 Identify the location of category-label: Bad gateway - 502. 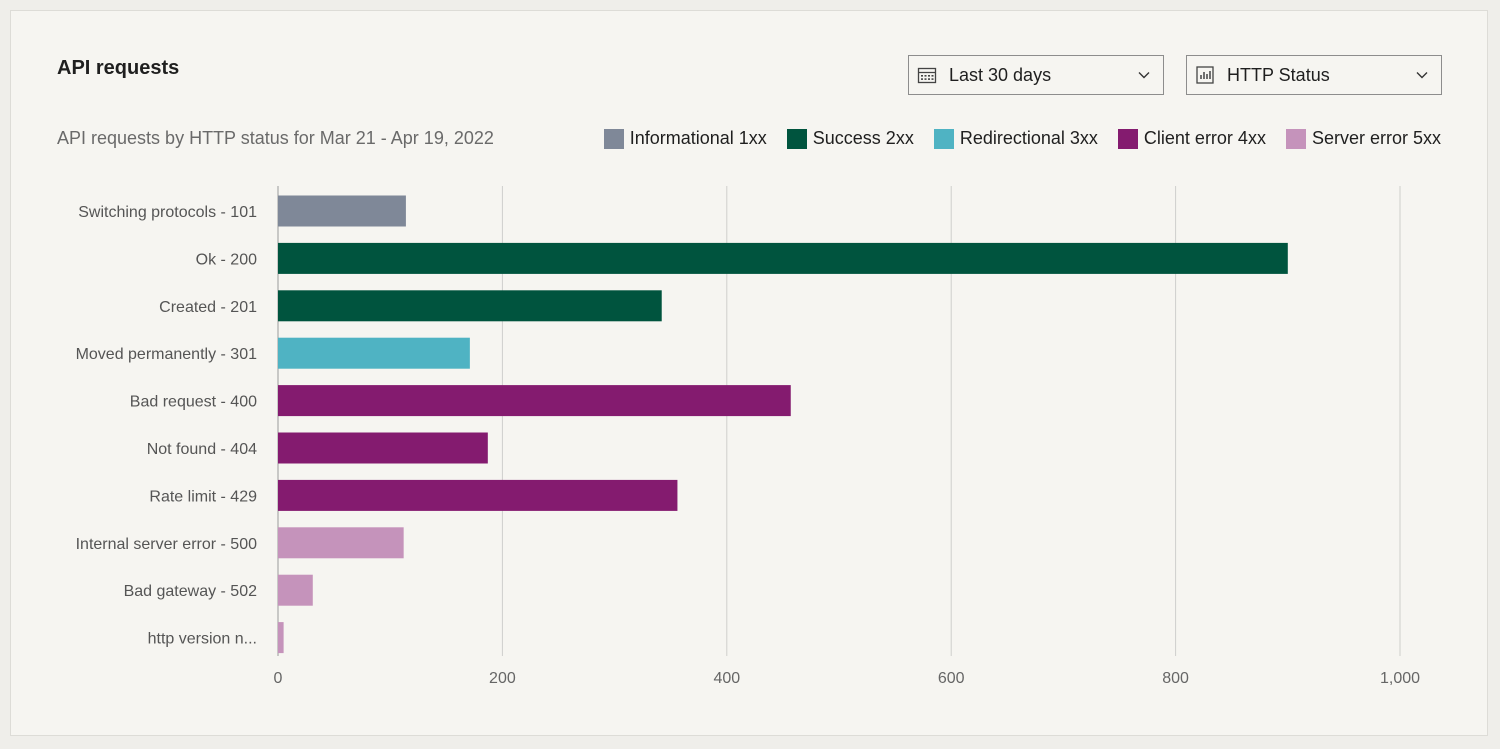
(191, 591).